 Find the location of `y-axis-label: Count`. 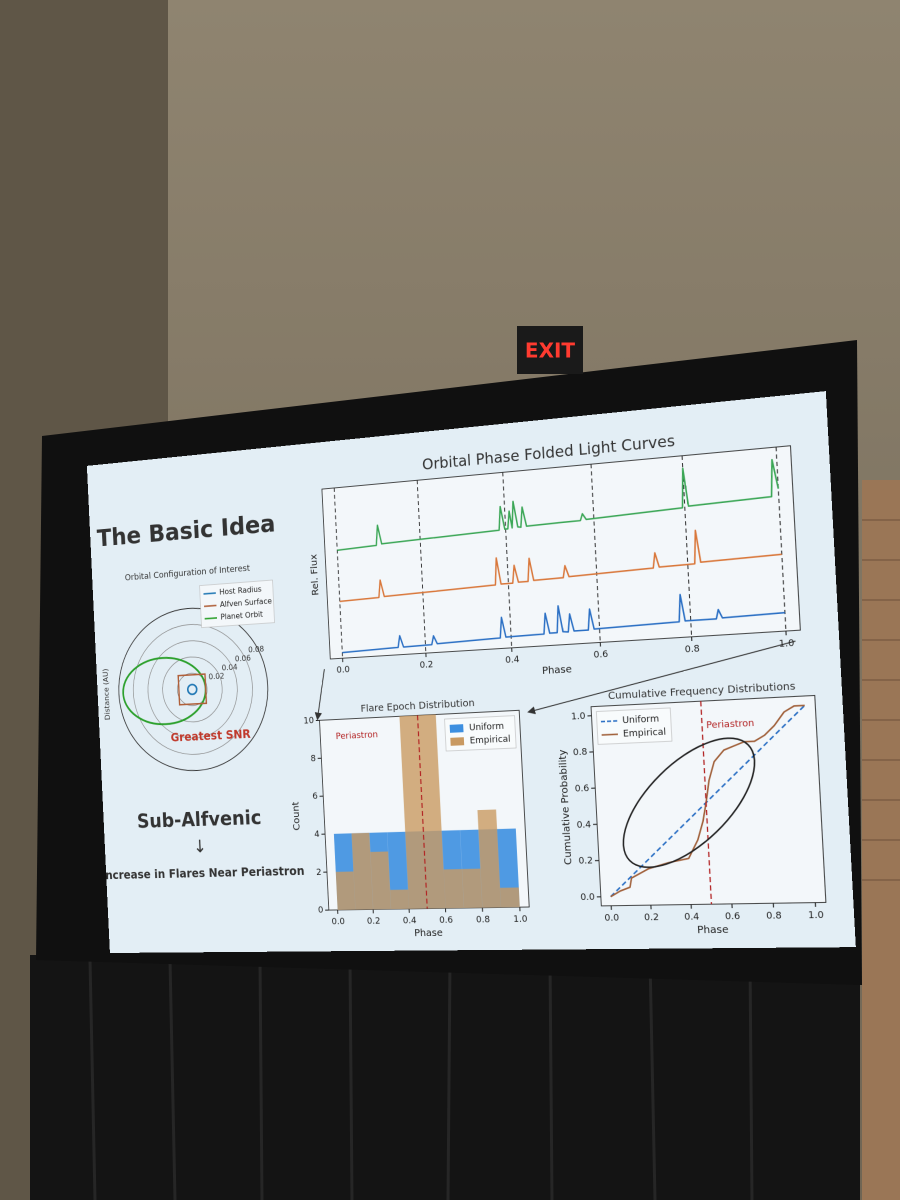

y-axis-label: Count is located at coordinates (297, 816).